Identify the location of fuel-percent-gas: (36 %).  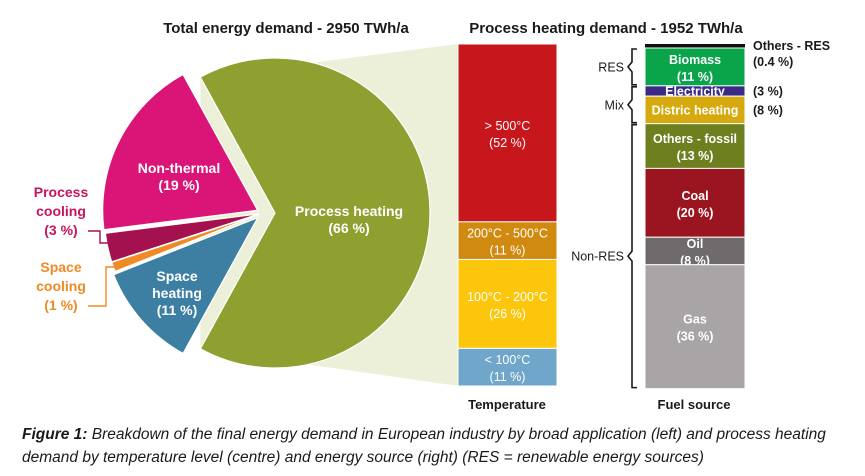
(695, 337).